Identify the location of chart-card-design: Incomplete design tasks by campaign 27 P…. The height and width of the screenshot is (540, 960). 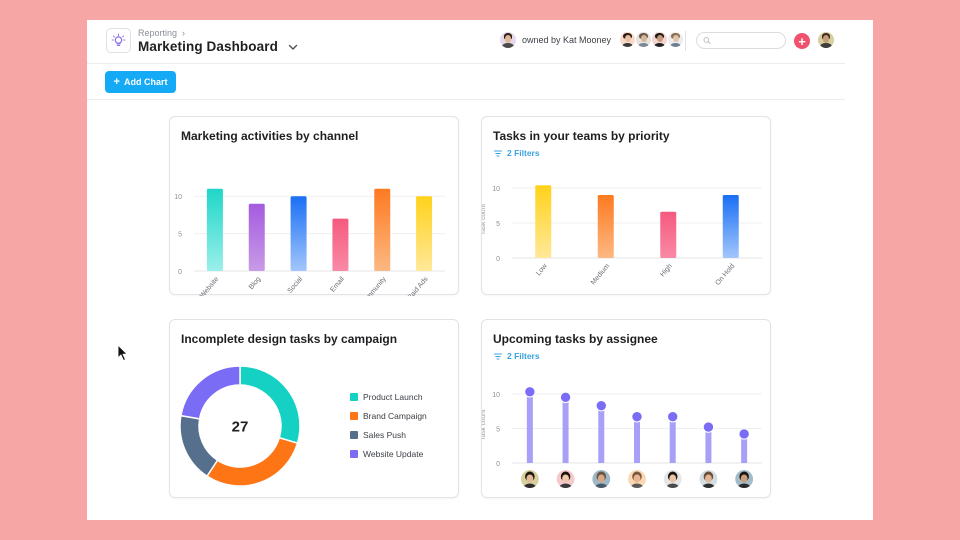
(314, 408).